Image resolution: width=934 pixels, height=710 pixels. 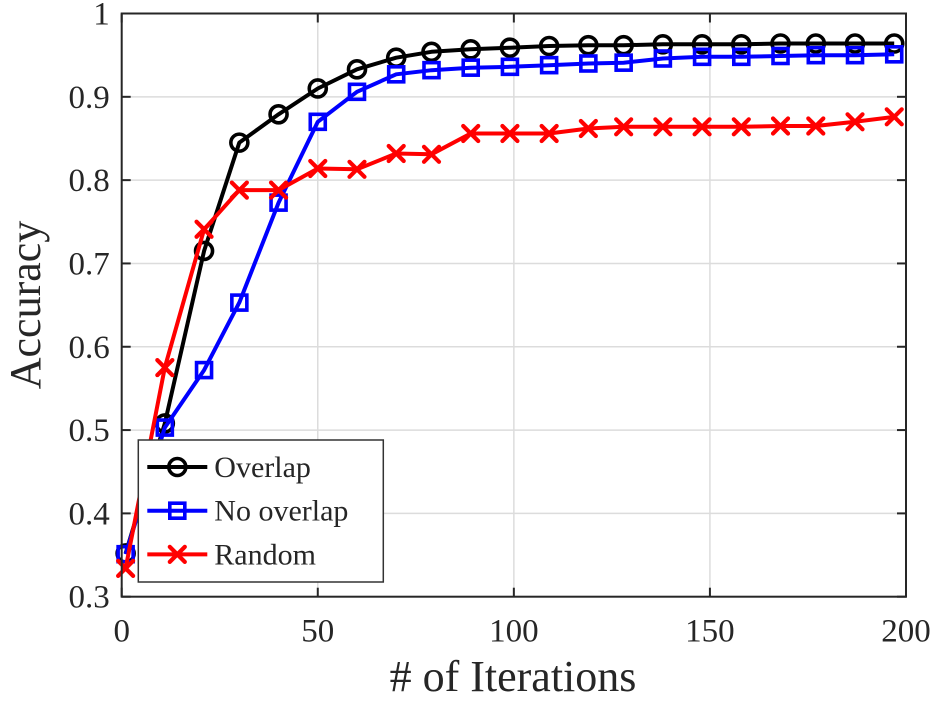 What do you see at coordinates (88, 514) in the screenshot?
I see `y-tick-label: 0.4` at bounding box center [88, 514].